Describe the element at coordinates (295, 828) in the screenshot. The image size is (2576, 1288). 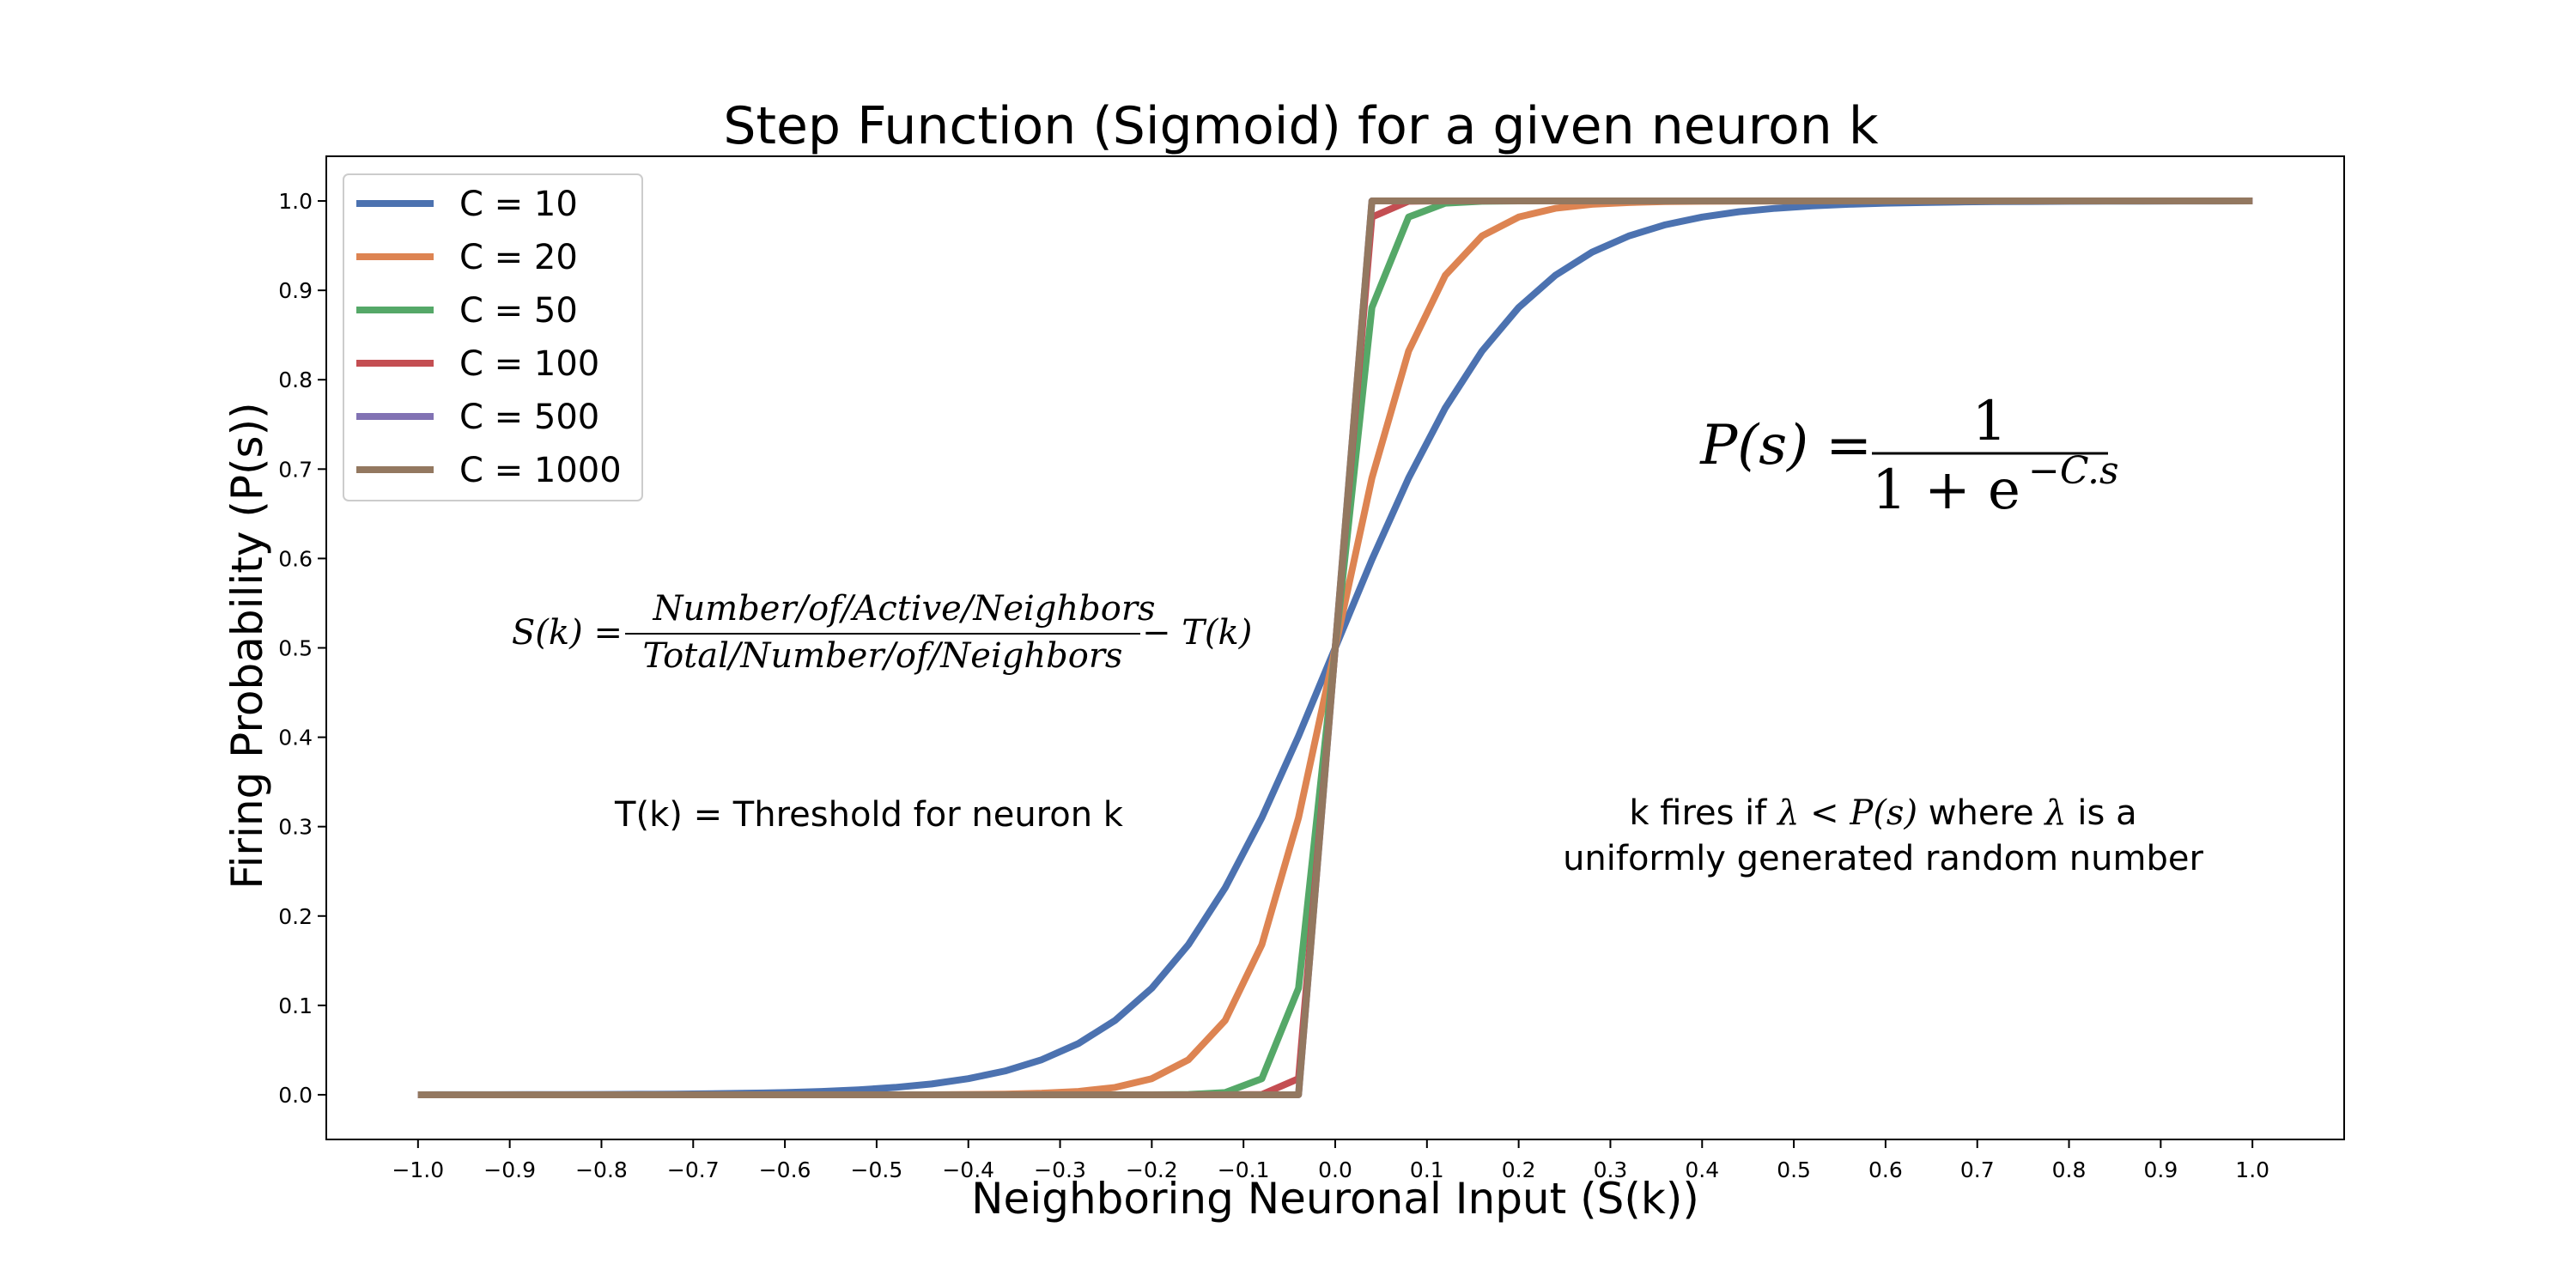
I see `y-tick-label: 0.3` at that location.